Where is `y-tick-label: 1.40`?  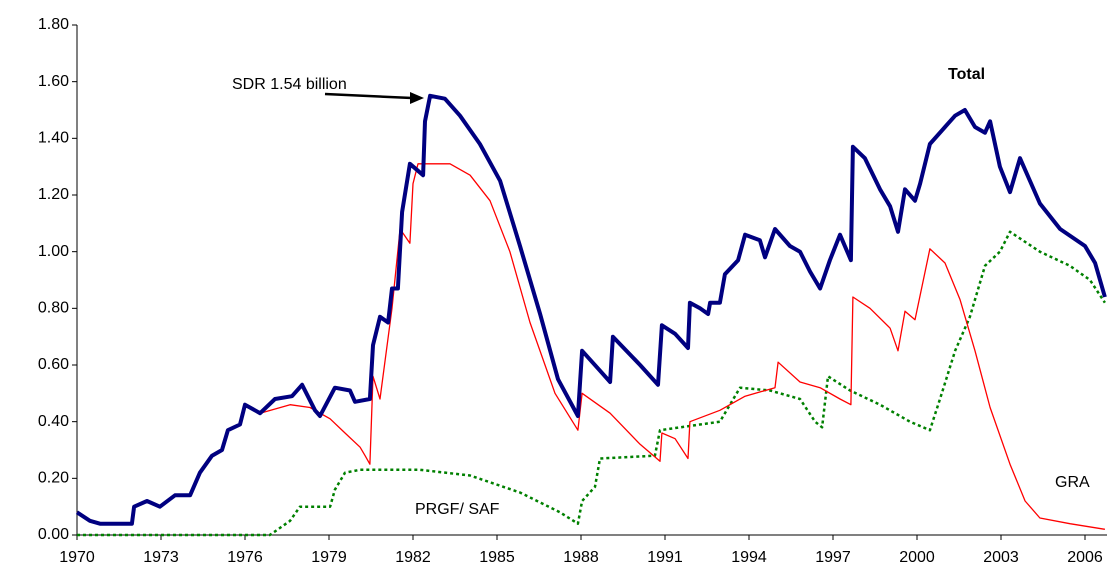 y-tick-label: 1.40 is located at coordinates (53, 138).